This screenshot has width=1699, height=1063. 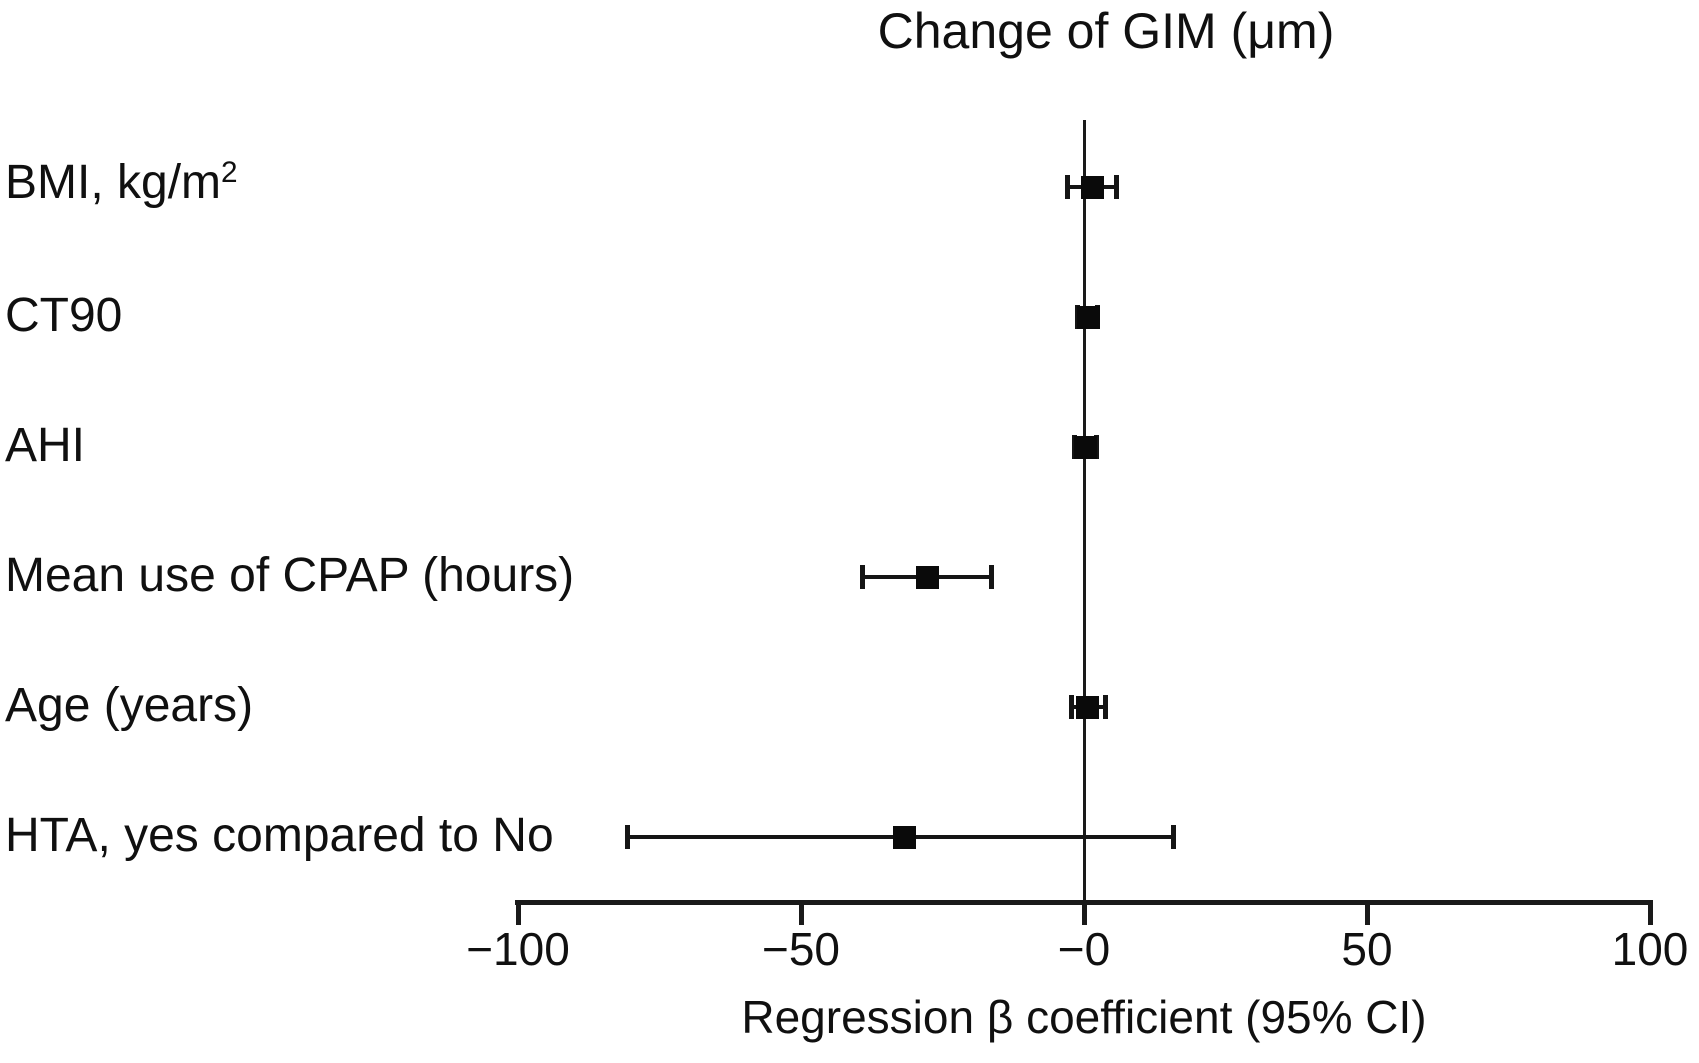 I want to click on x-tick-label: −100, so click(x=518, y=949).